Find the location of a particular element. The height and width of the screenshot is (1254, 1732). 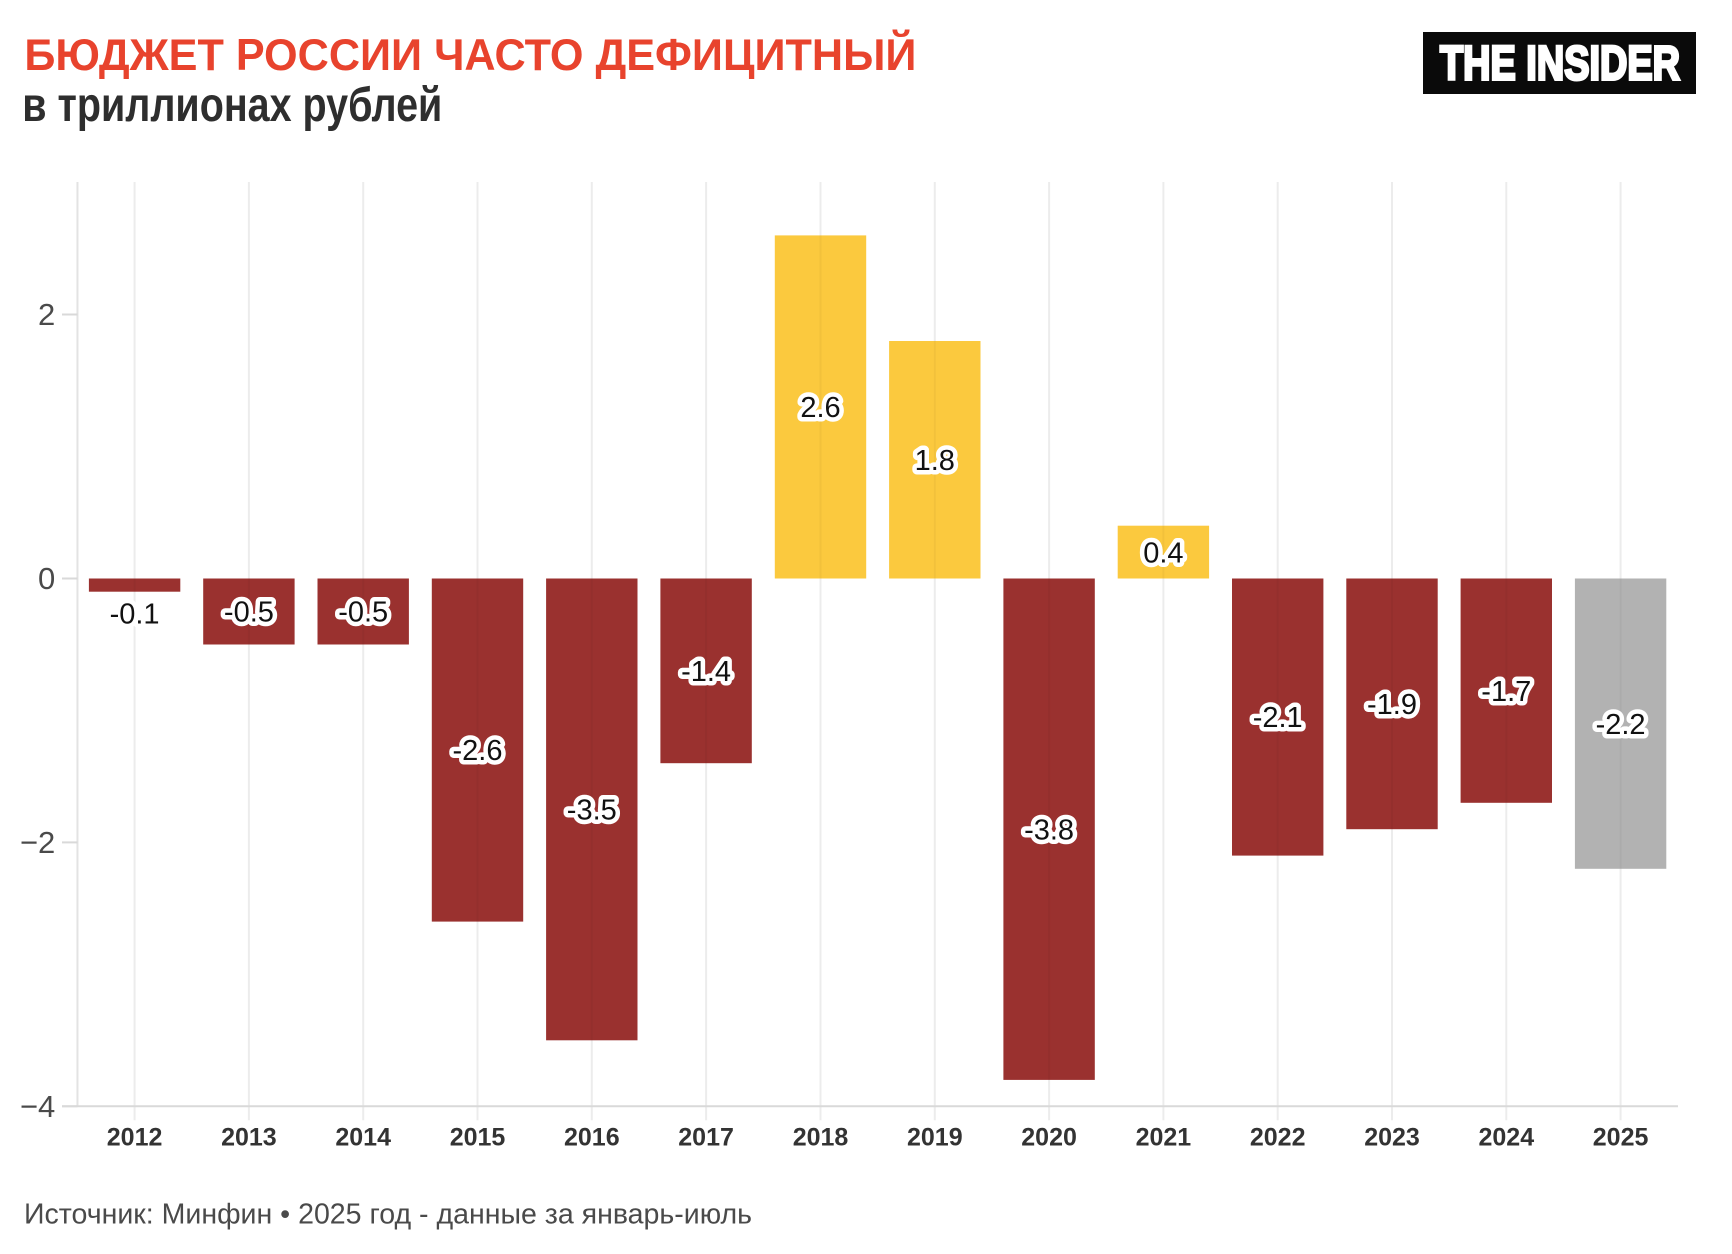

svg-text: 2023 is located at coordinates (1392, 1138).